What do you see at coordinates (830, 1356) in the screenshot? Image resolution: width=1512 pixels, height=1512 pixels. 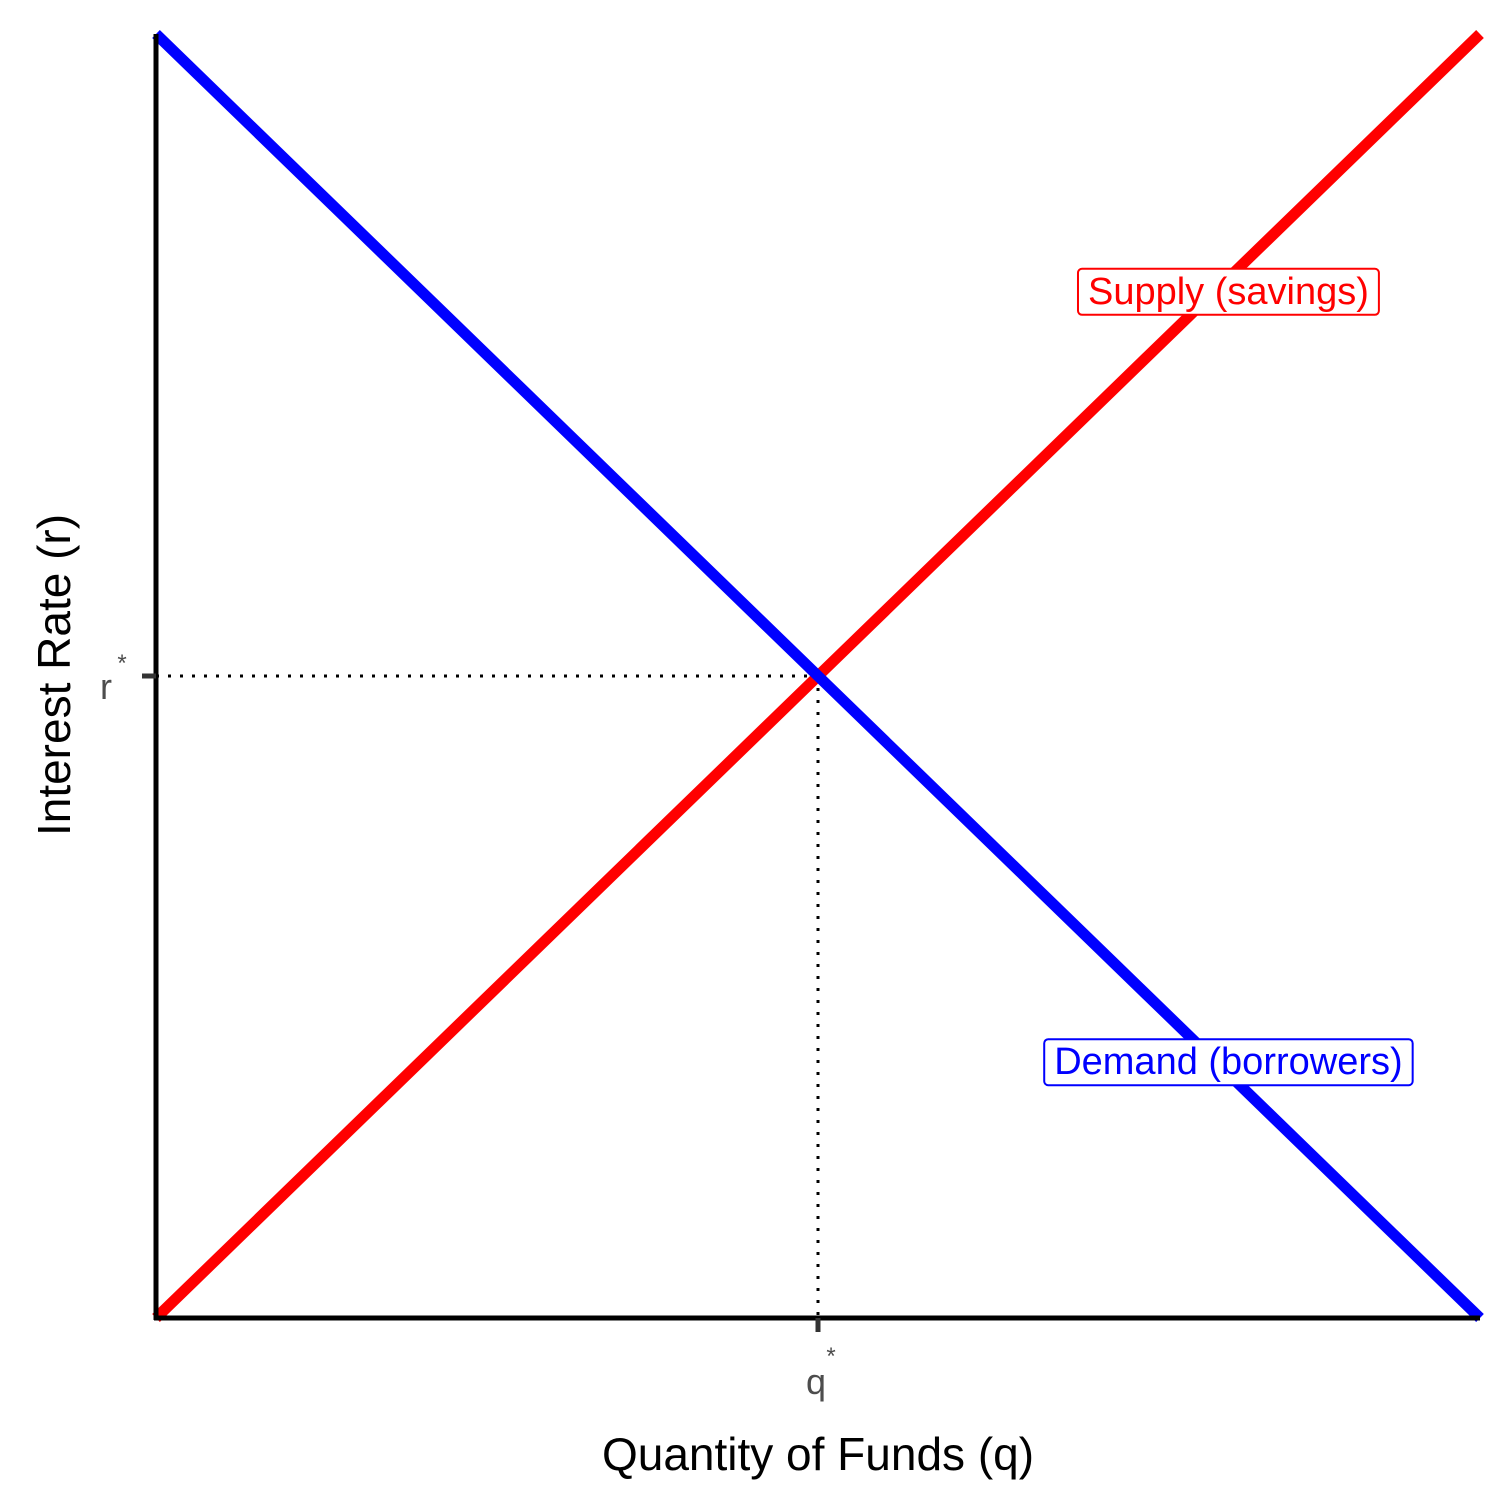 I see `x-tick-superscript: *` at bounding box center [830, 1356].